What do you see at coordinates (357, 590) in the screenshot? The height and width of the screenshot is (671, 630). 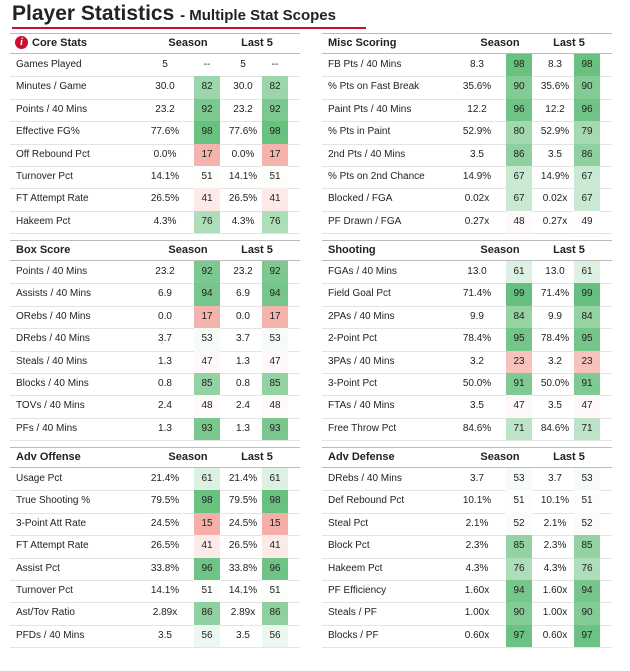 I see `stat-label: PF Efficiency` at bounding box center [357, 590].